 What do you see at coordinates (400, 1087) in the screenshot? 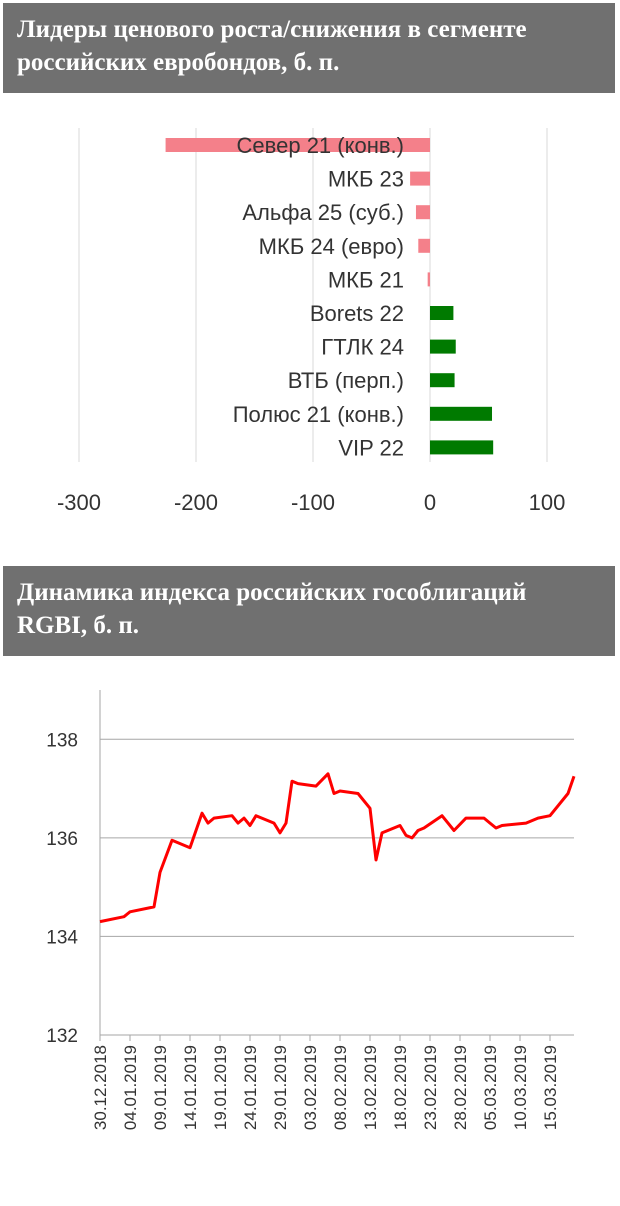
I see `line-x-tick-label: 18.02.2019` at bounding box center [400, 1087].